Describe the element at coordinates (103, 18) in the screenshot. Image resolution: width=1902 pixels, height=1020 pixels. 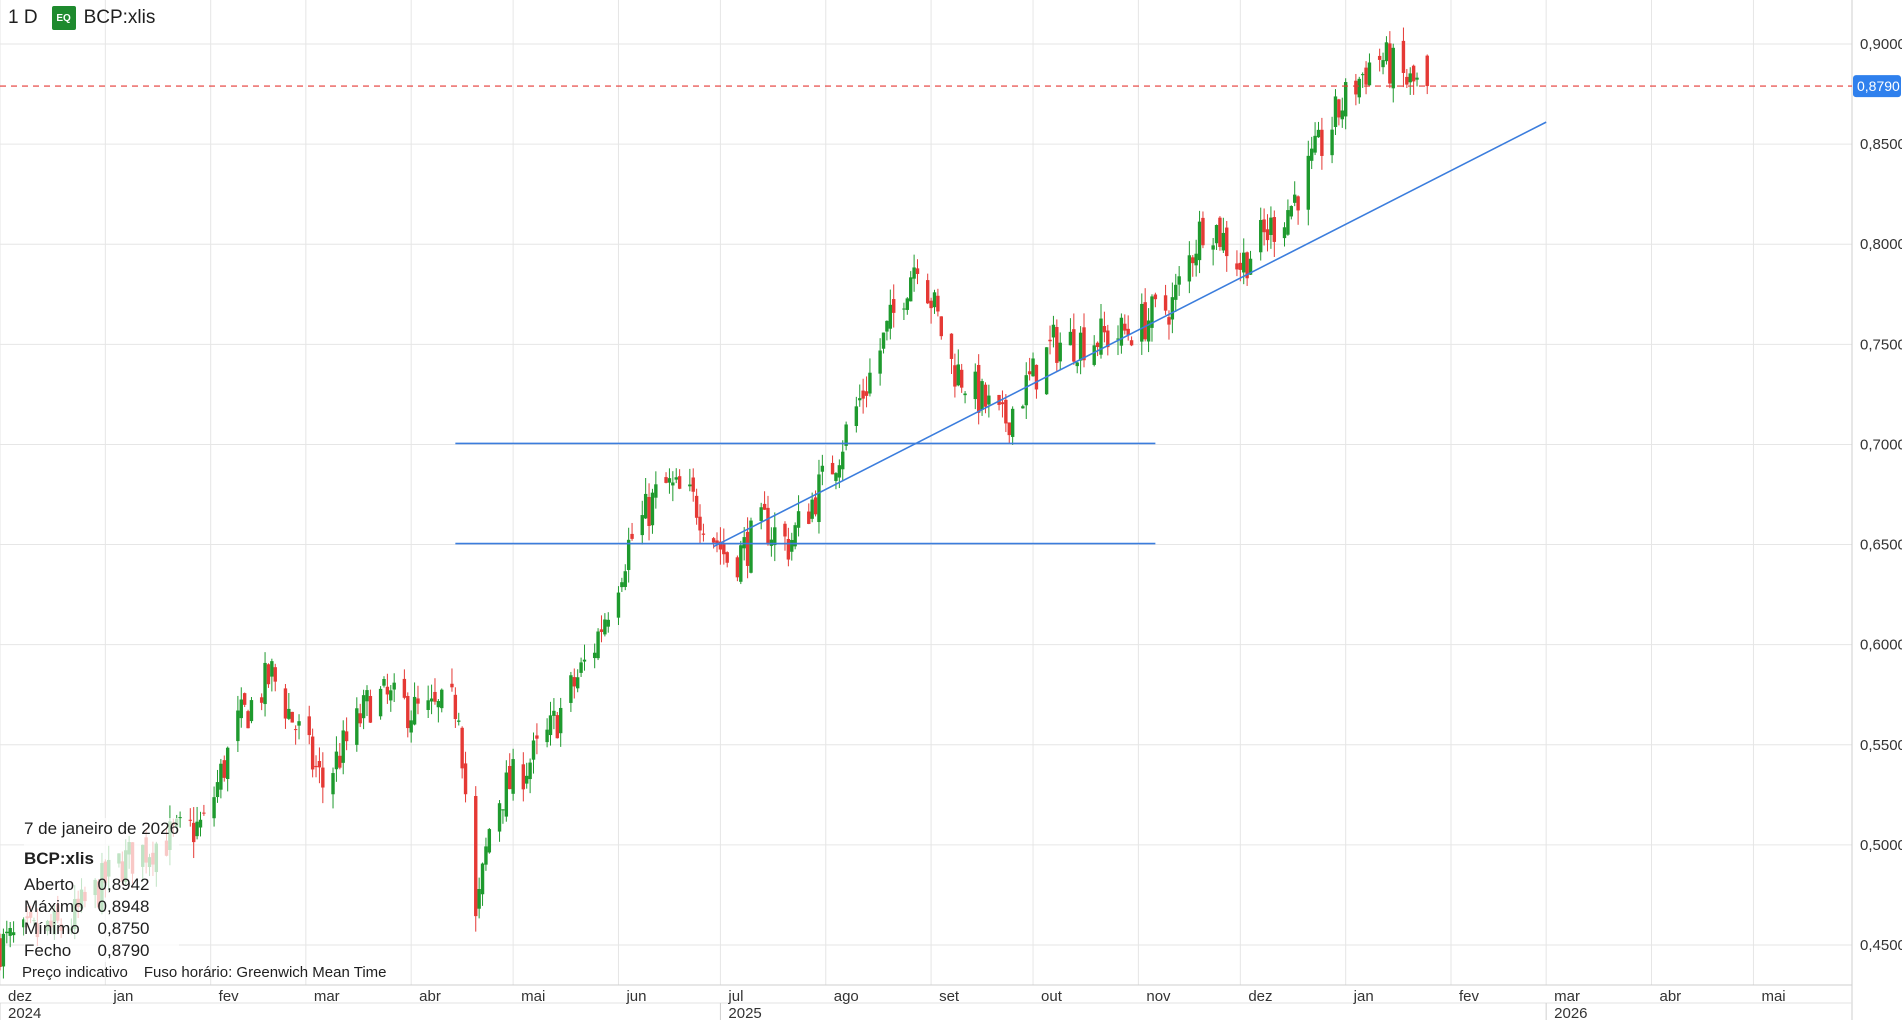
I see `symbol-badge: EQ BCP:xlis` at that location.